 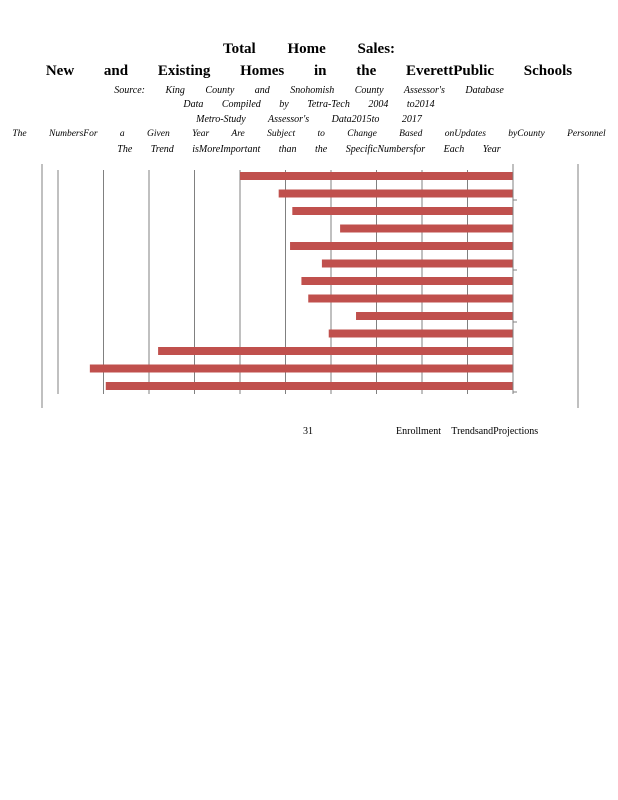 I want to click on chart-title-line-1: Total Home Sales:, so click(x=309, y=49).